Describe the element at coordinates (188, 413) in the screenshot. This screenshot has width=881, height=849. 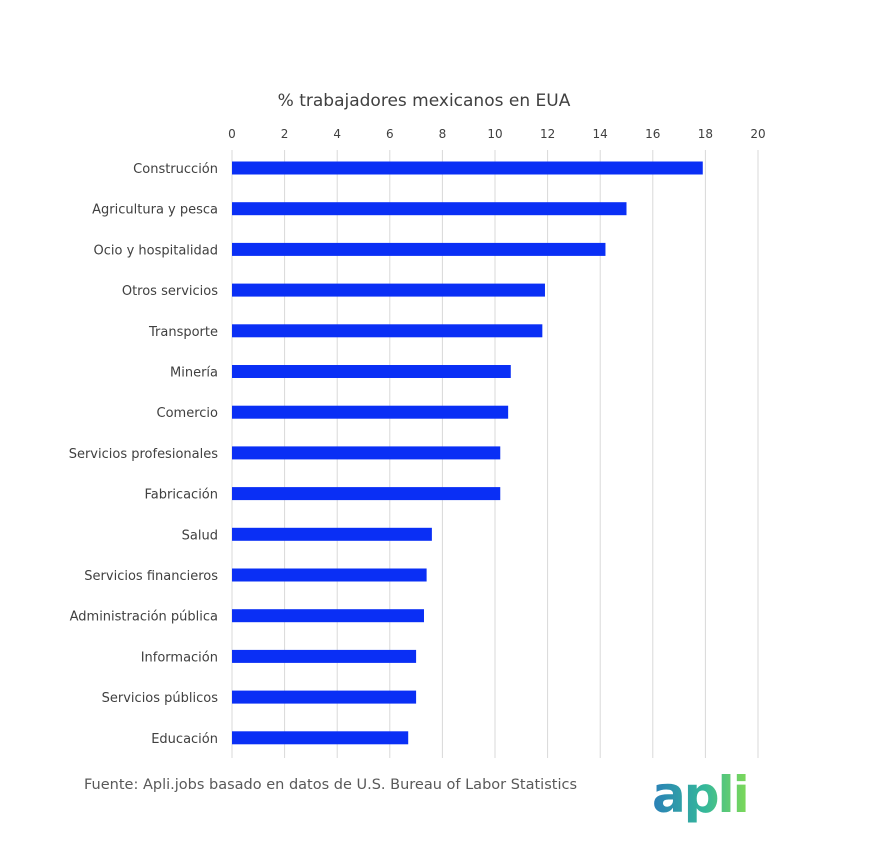
I see `category-label: Comercio` at that location.